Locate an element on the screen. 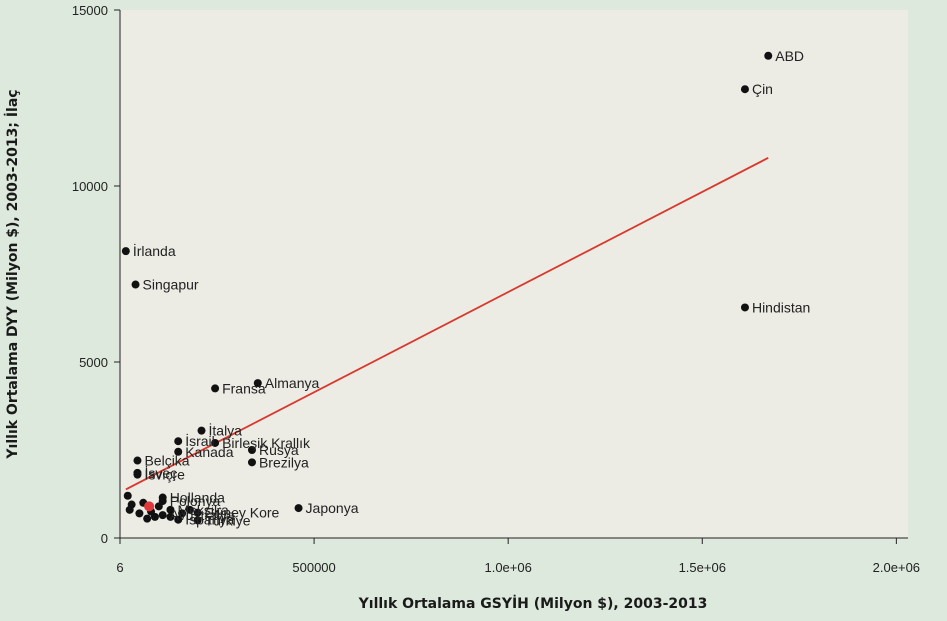  point-label: Birleşik Krallık is located at coordinates (266, 443).